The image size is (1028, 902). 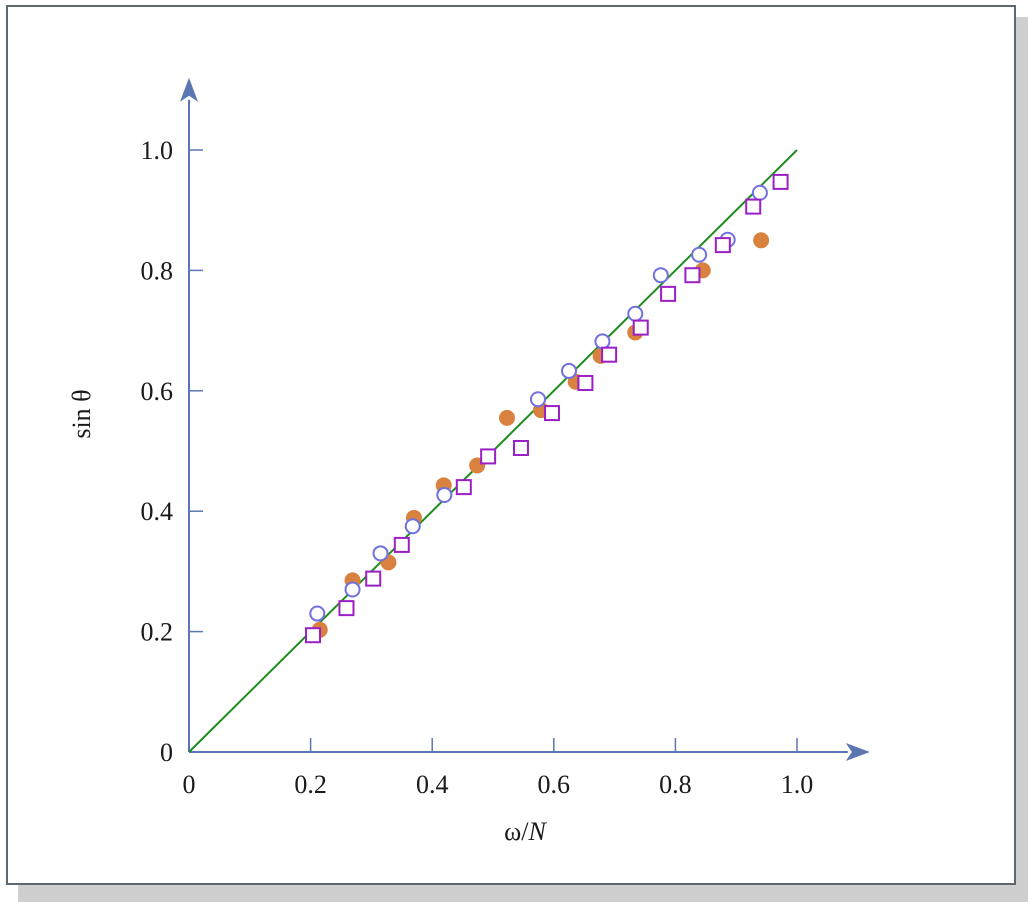 What do you see at coordinates (157, 632) in the screenshot?
I see `y-tick-label: 0.2` at bounding box center [157, 632].